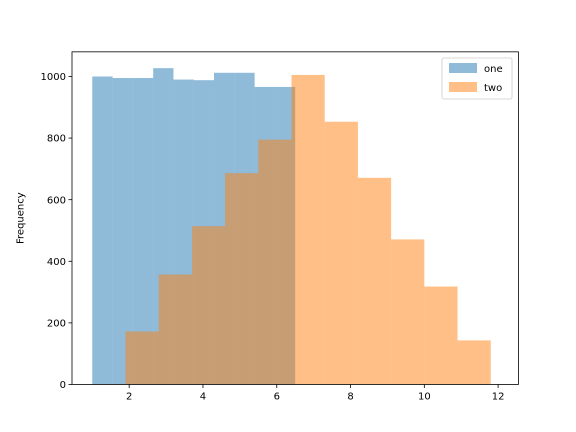  I want to click on y-tick-label-1000: 1000, so click(53, 77).